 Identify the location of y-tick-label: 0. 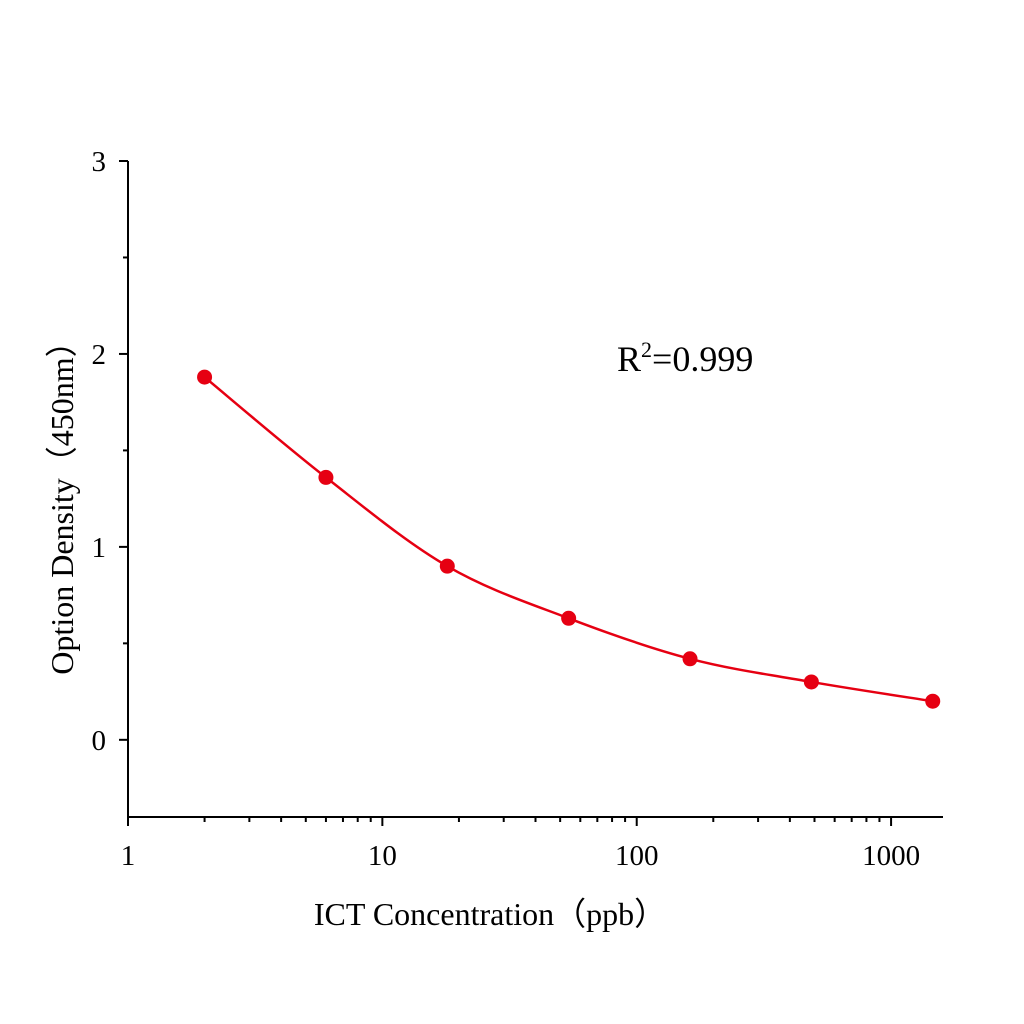
(99, 741).